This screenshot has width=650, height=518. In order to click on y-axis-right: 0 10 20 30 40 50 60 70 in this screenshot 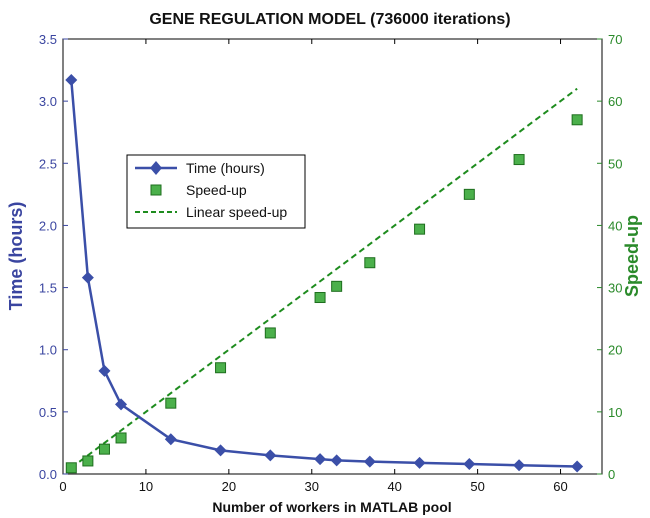, I will do `click(609, 257)`.